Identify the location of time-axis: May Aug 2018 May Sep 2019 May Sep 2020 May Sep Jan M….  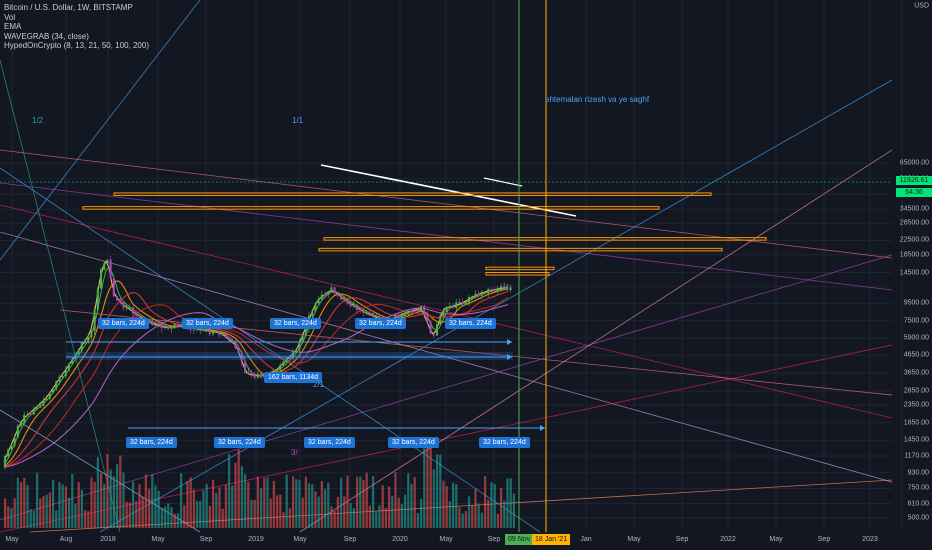
(466, 541).